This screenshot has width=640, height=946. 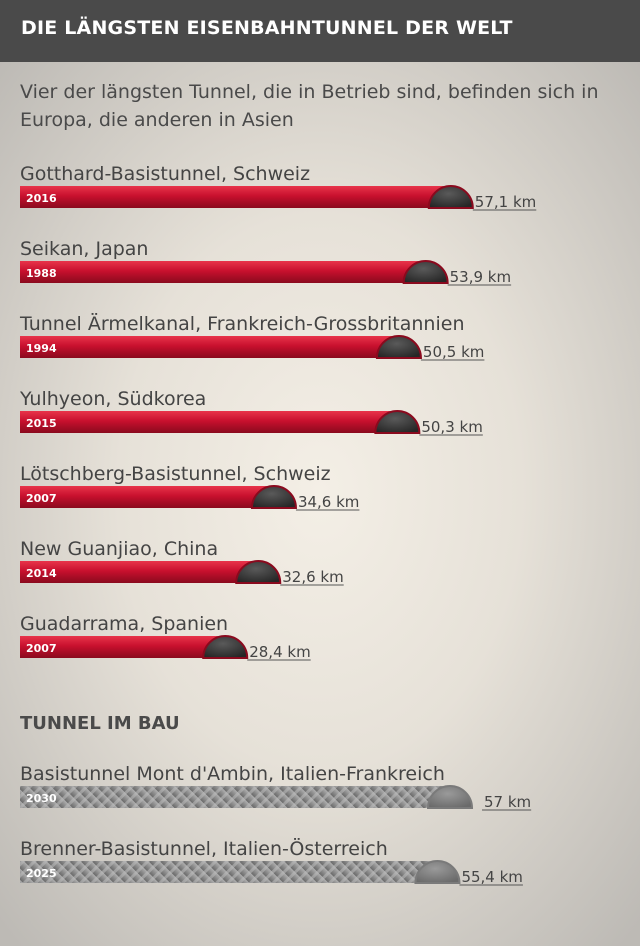 I want to click on year-label: 1994, so click(x=41, y=348).